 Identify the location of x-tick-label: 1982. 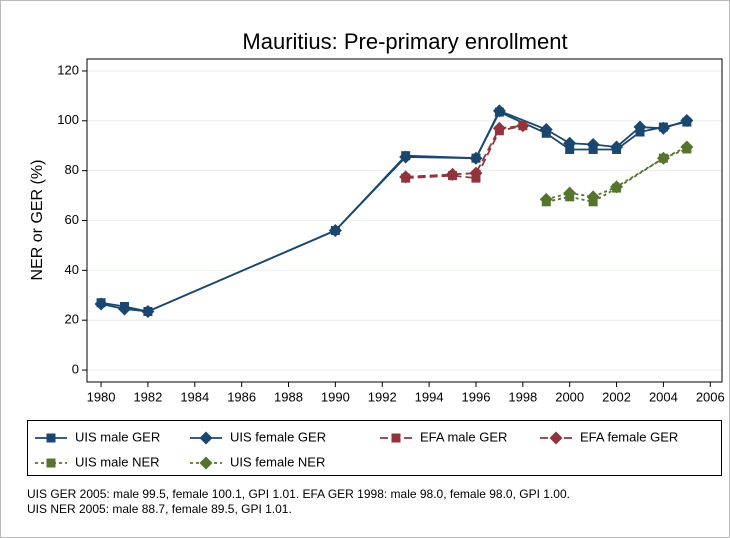
(147, 396).